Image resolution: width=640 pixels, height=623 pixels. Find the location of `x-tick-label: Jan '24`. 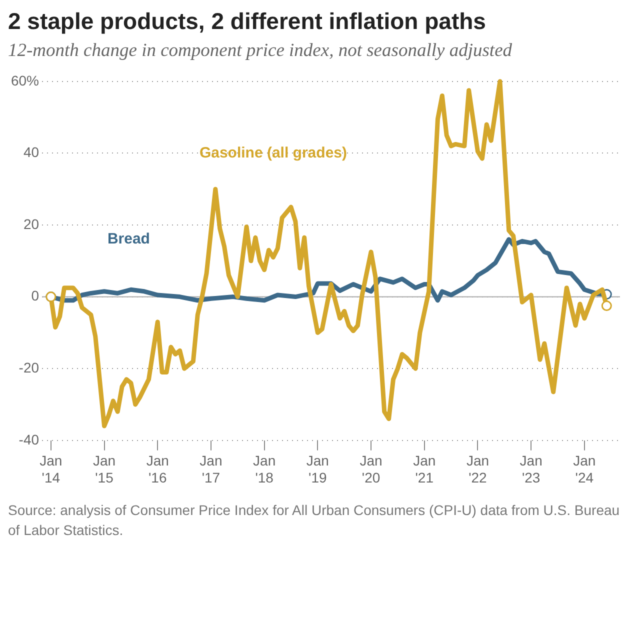

x-tick-label: Jan '24 is located at coordinates (584, 469).